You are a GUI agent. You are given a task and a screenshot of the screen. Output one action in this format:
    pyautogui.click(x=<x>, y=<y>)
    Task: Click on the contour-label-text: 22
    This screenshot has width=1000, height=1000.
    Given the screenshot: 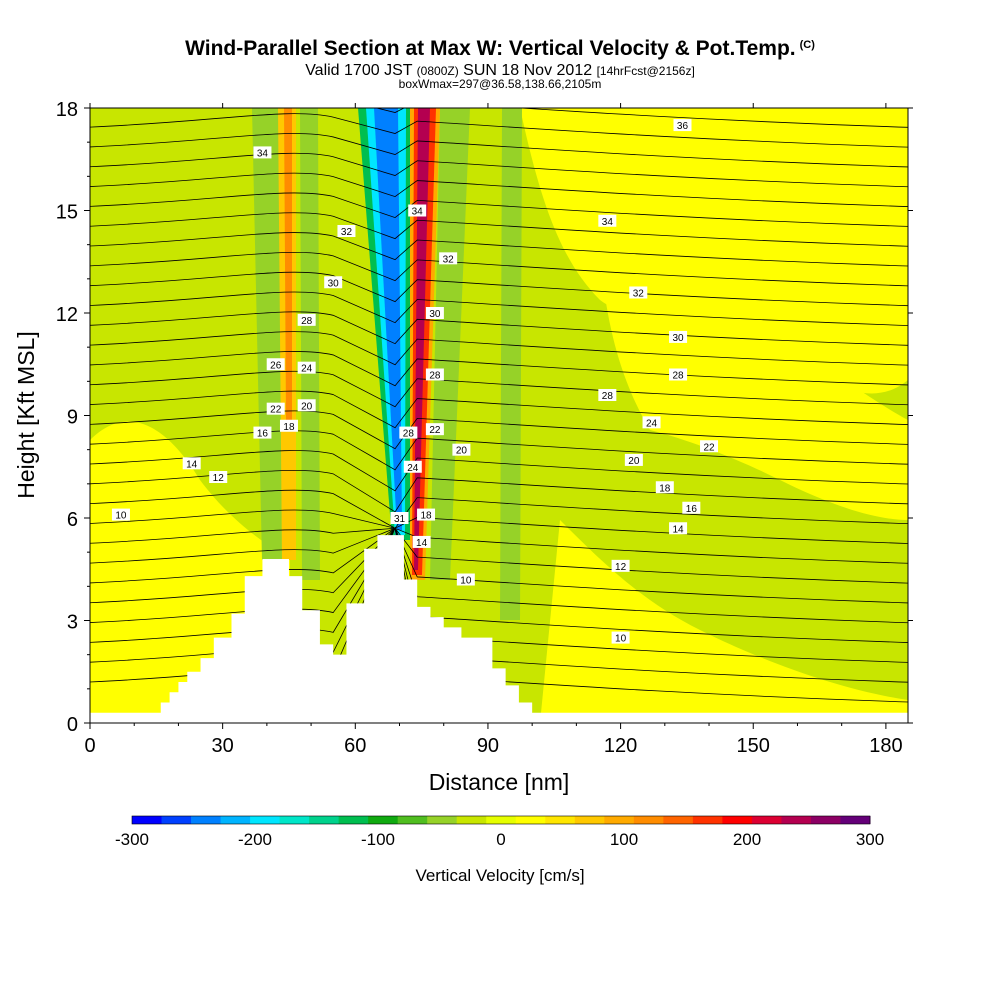 What is the action you would take?
    pyautogui.click(x=709, y=447)
    